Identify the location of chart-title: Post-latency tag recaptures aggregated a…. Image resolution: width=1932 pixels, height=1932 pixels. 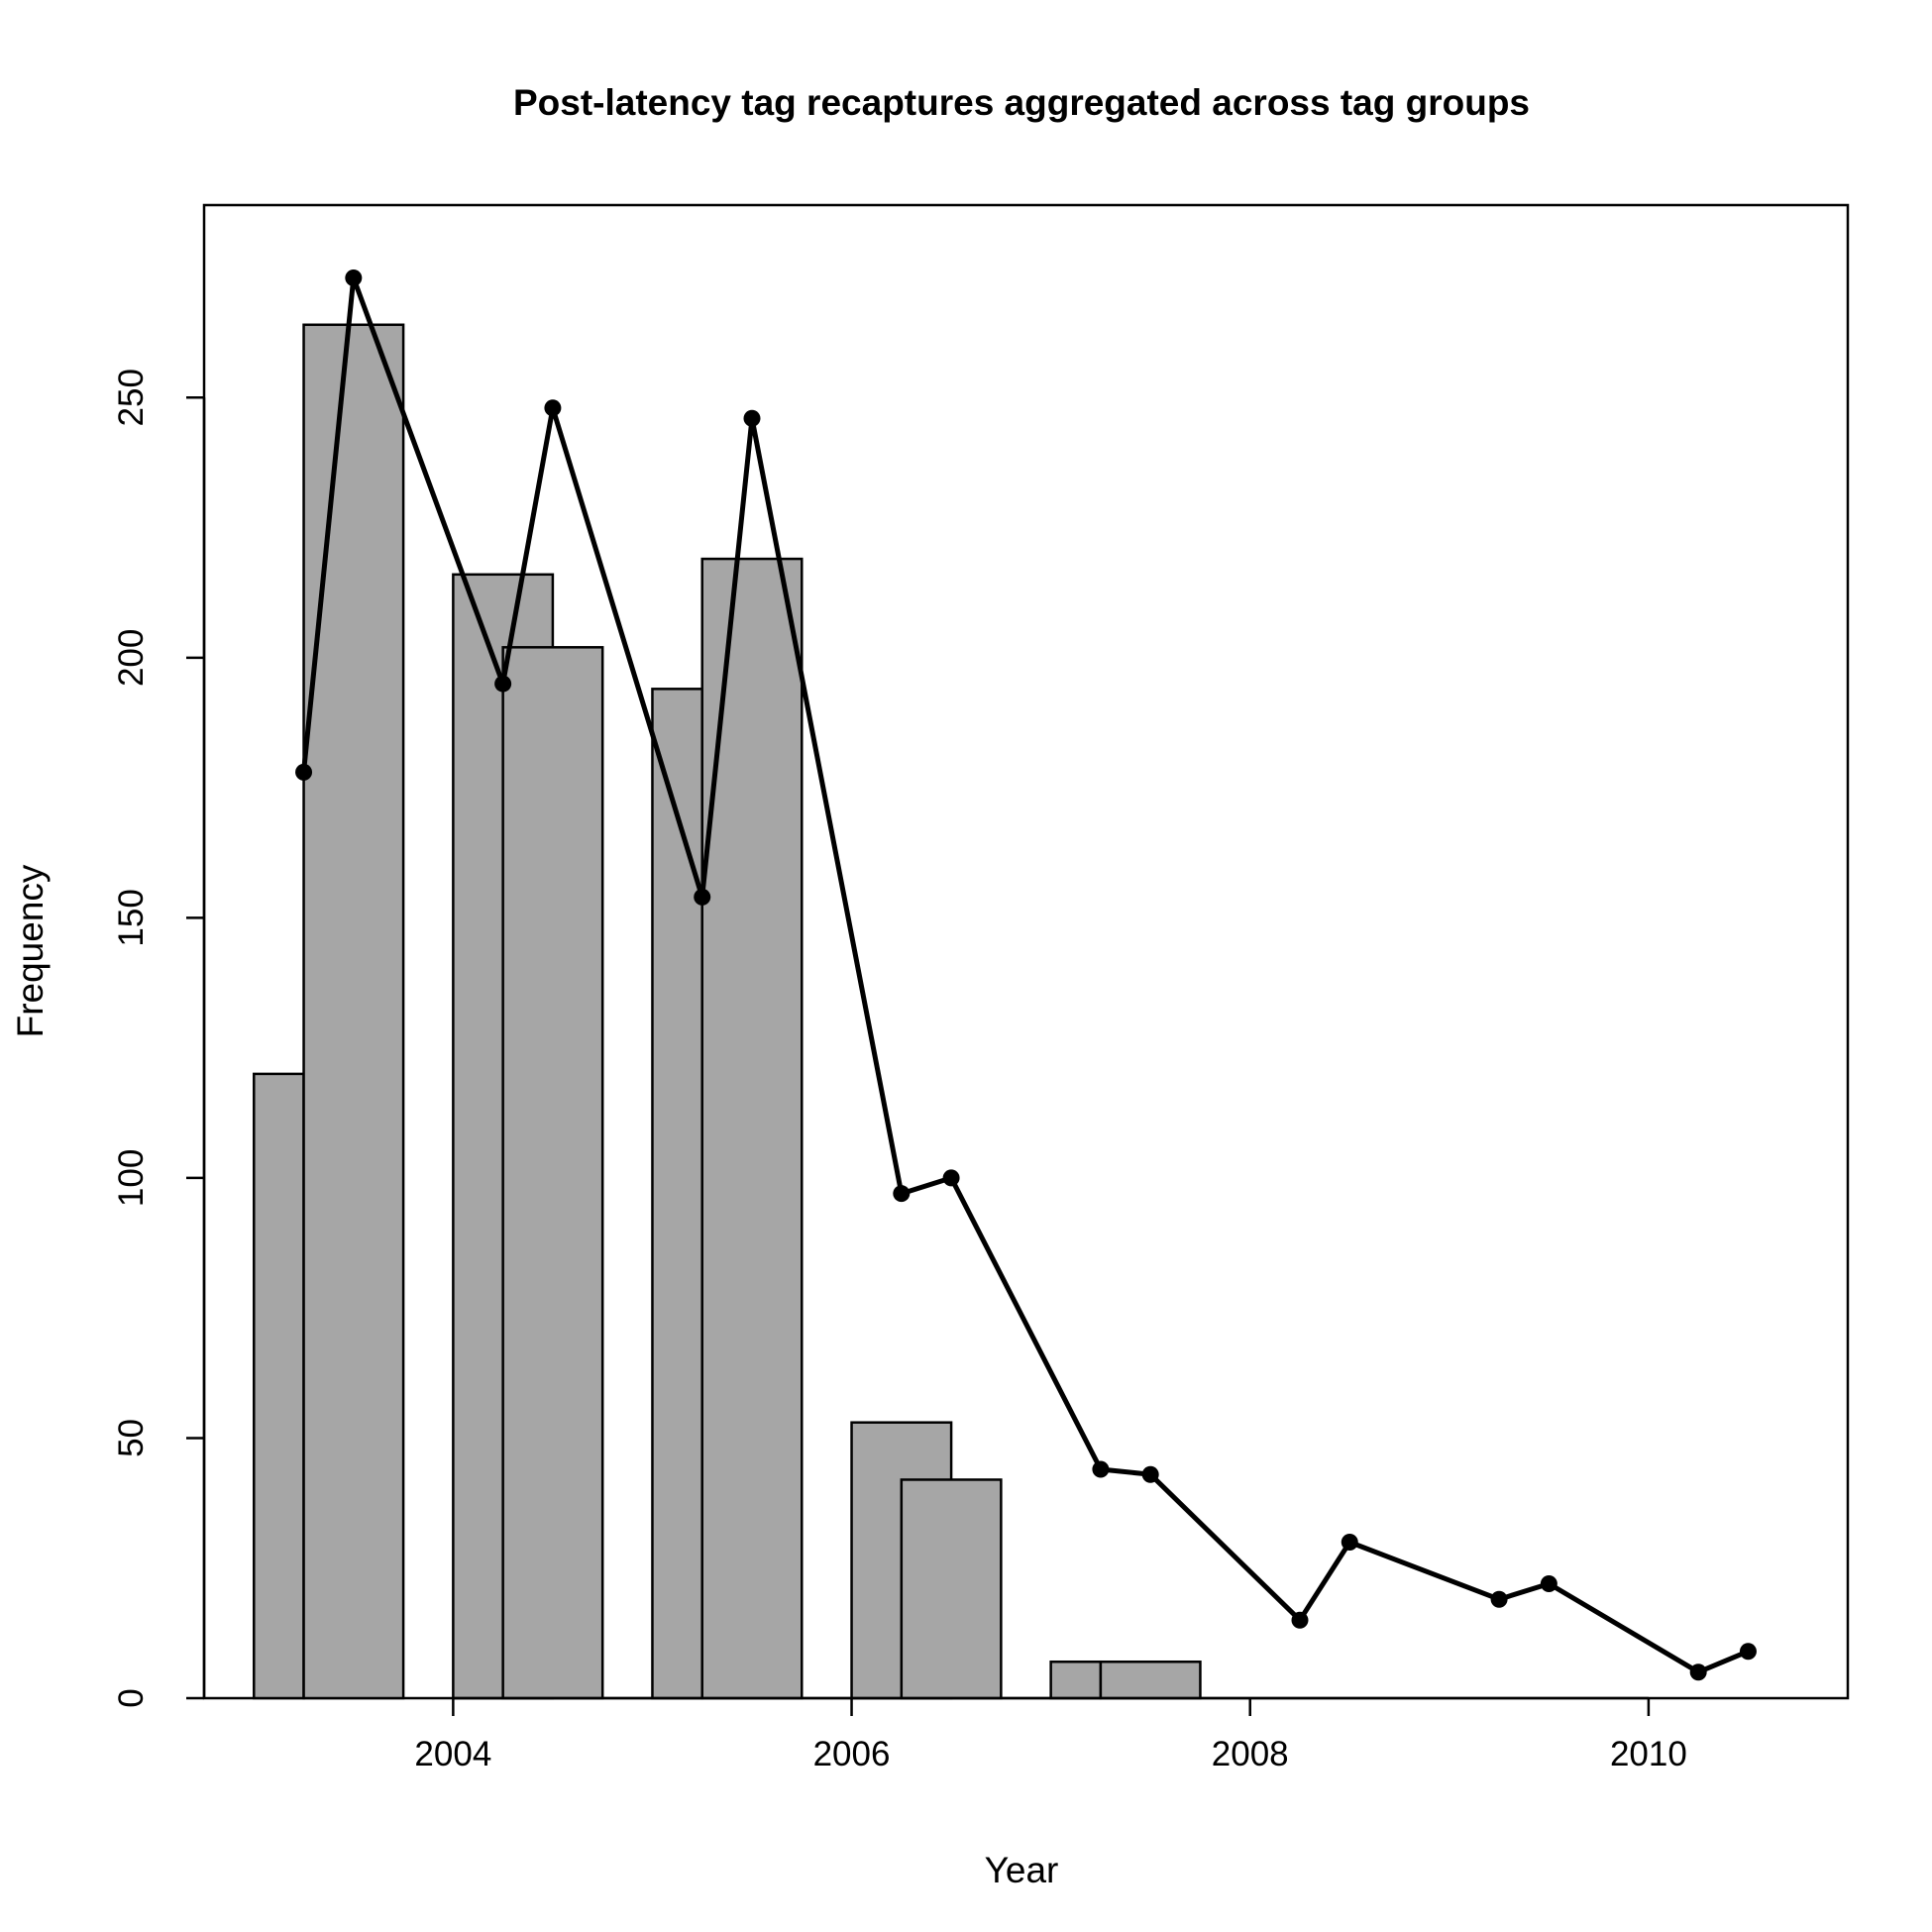
(1021, 103).